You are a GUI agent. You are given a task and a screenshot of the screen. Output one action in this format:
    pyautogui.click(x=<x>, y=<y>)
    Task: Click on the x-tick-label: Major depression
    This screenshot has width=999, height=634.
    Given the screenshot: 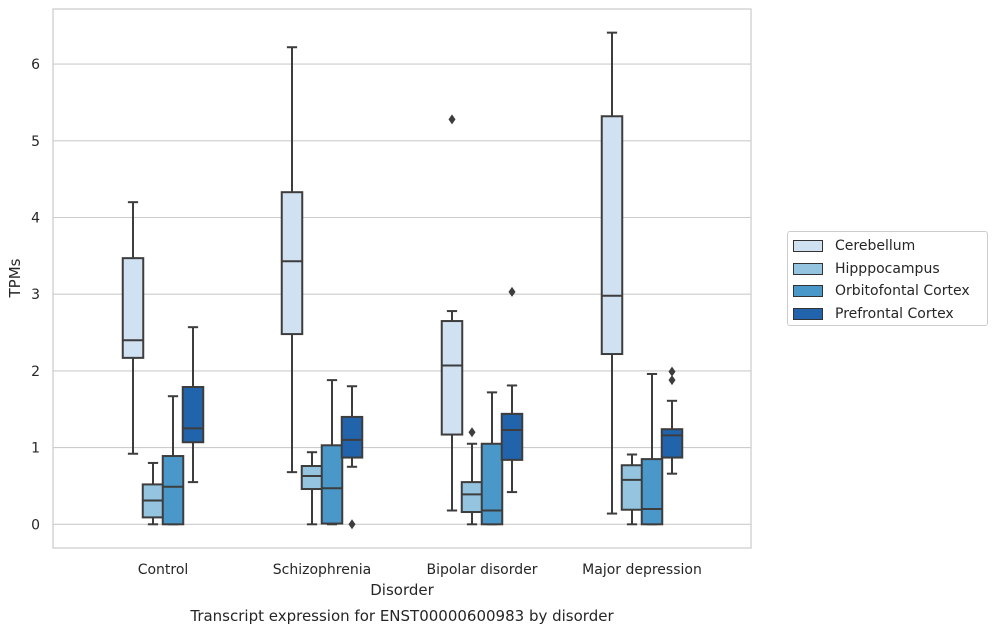 What is the action you would take?
    pyautogui.click(x=642, y=570)
    